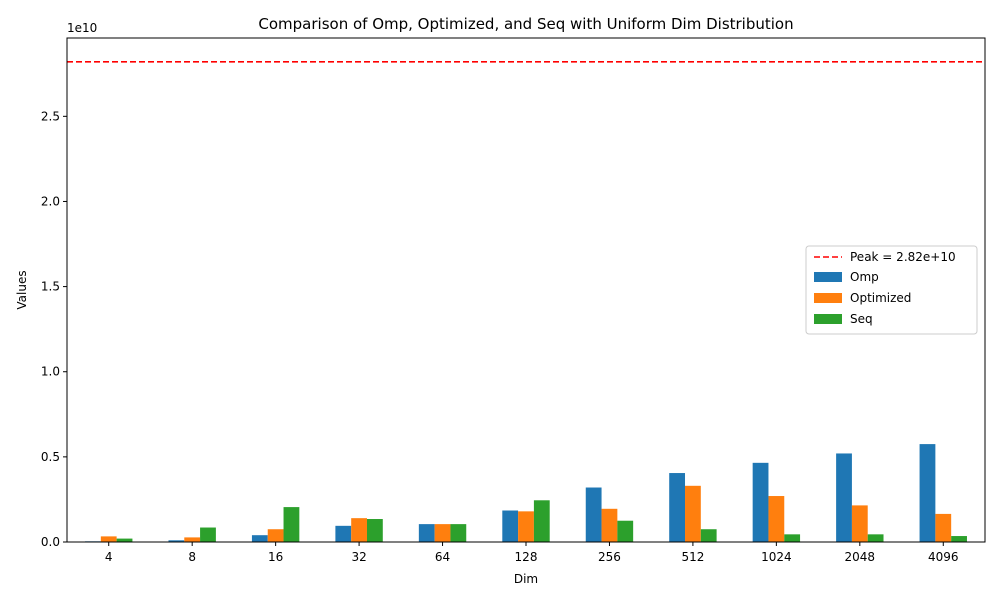  Describe the element at coordinates (275, 557) in the screenshot. I see `x-tick-label: 16` at that location.